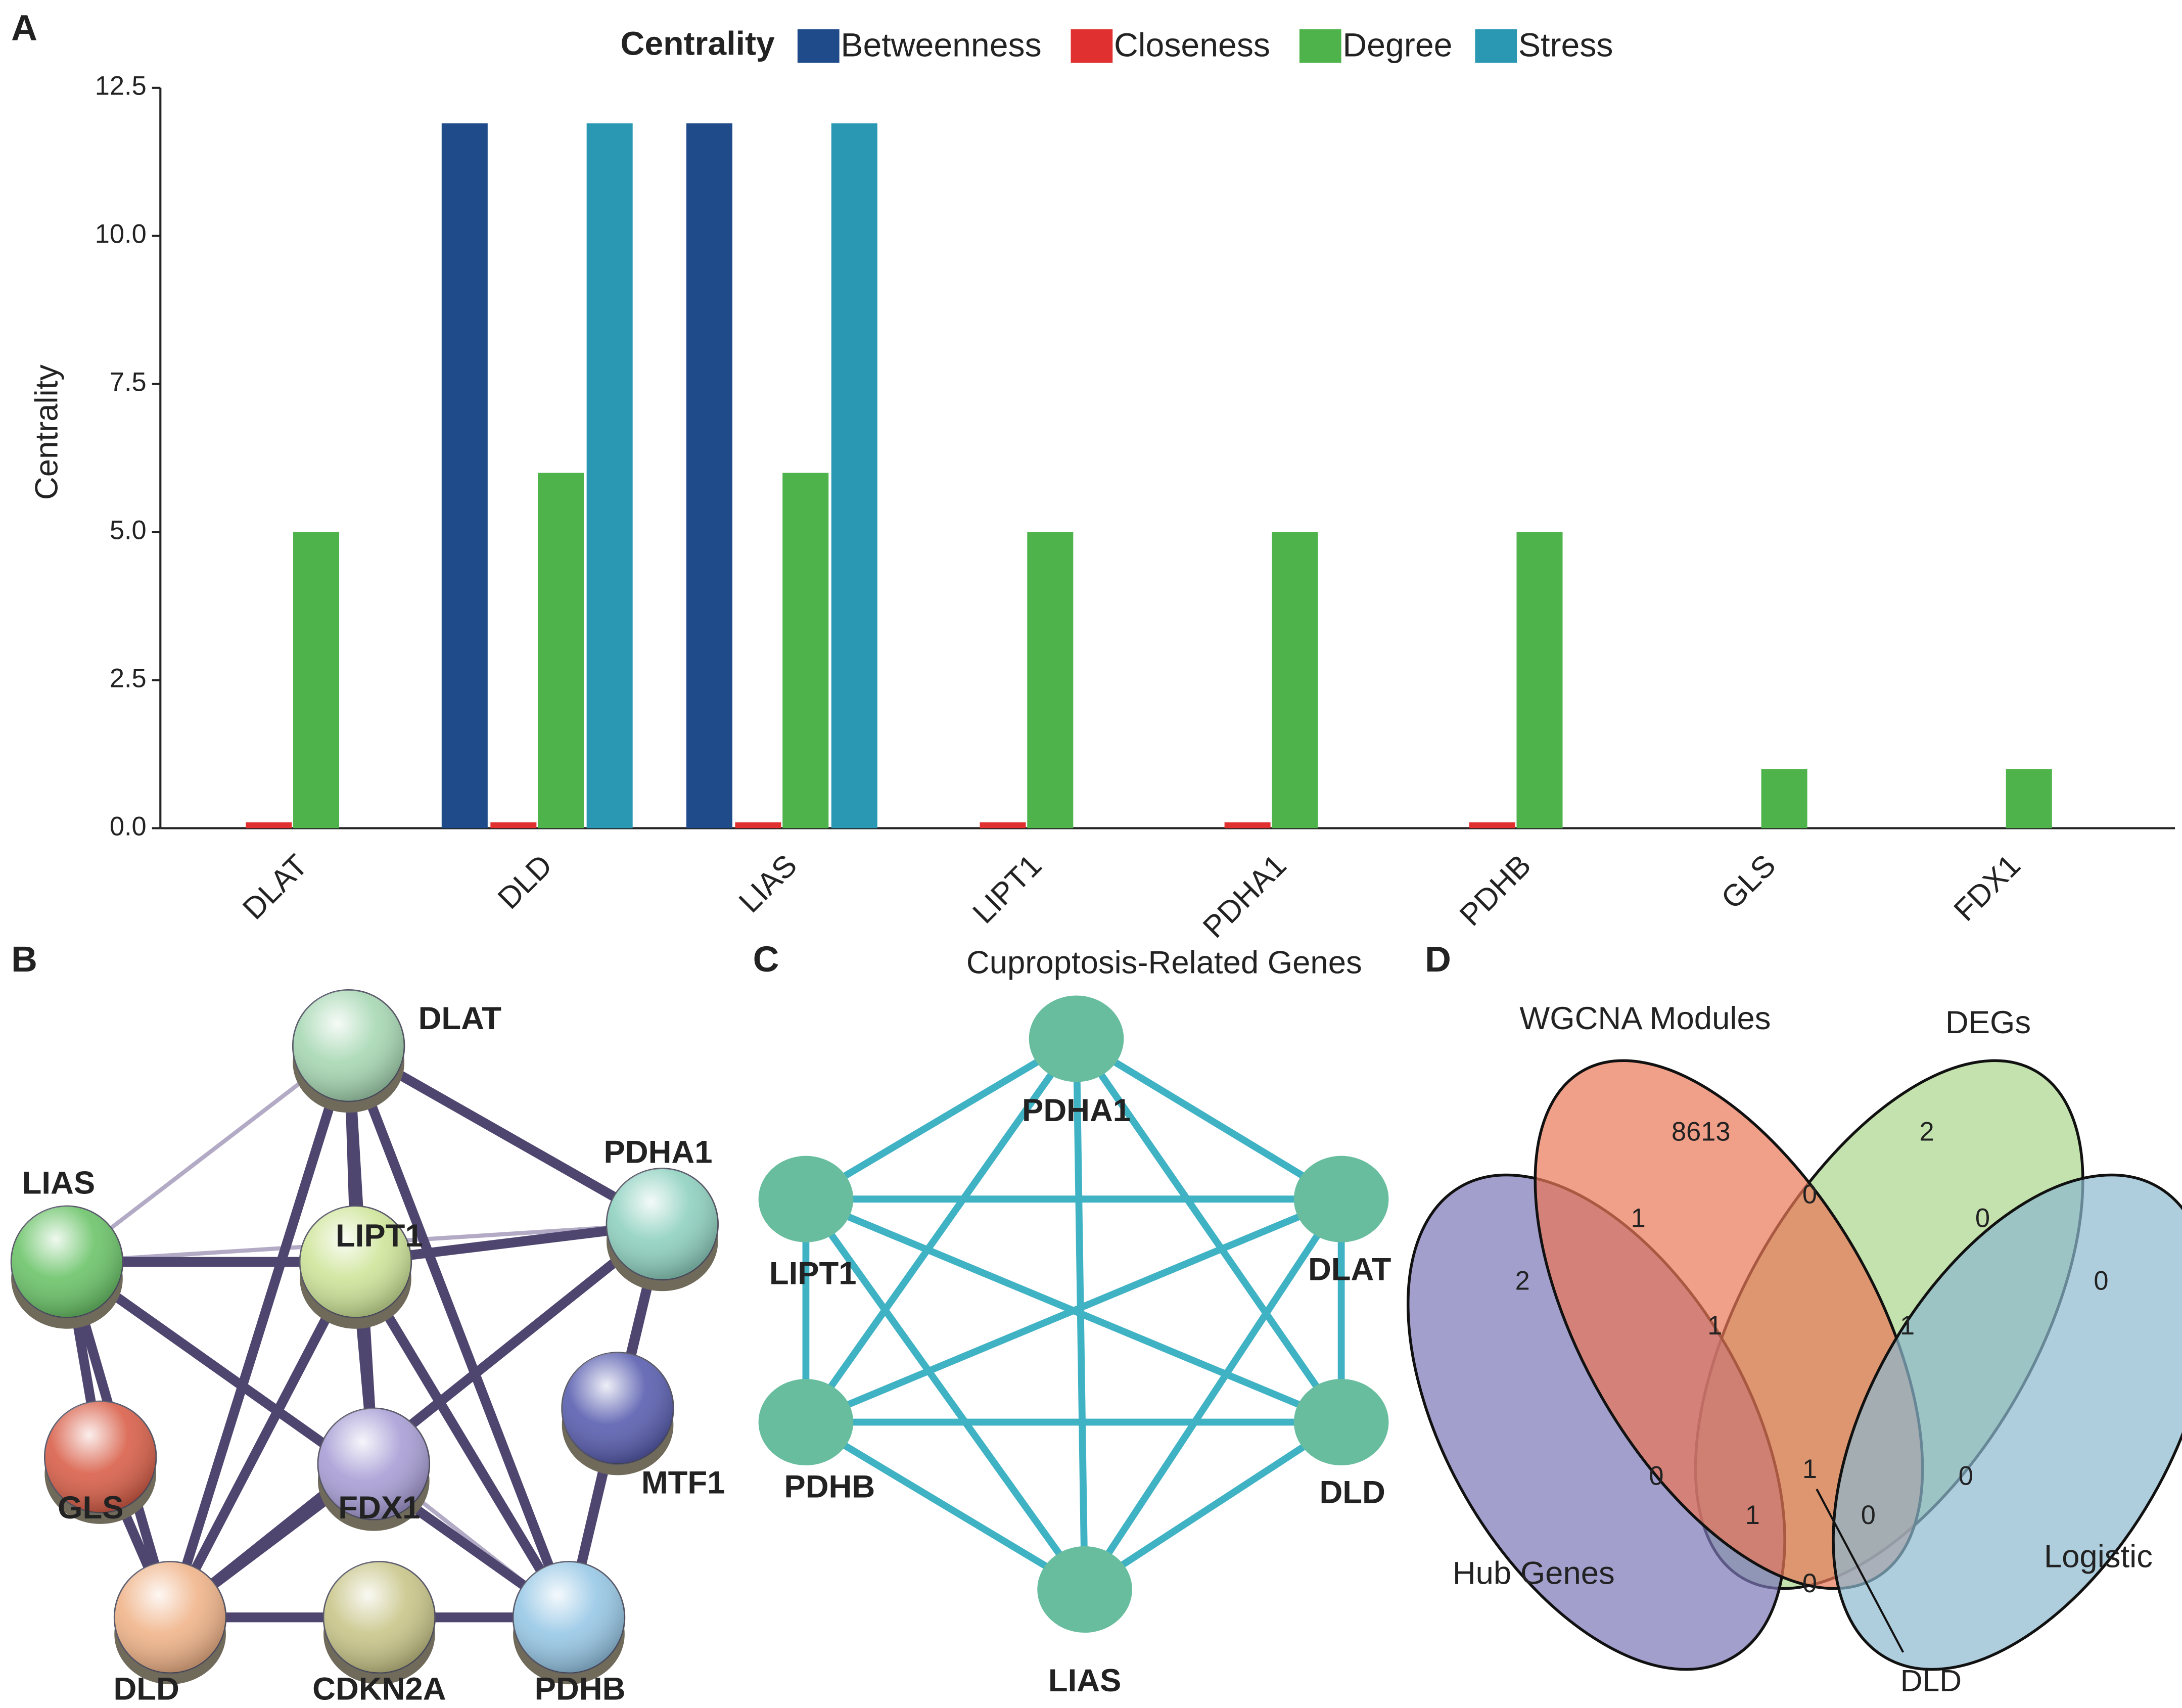  Describe the element at coordinates (1988, 1022) in the screenshot. I see `set-label: DEGs` at that location.